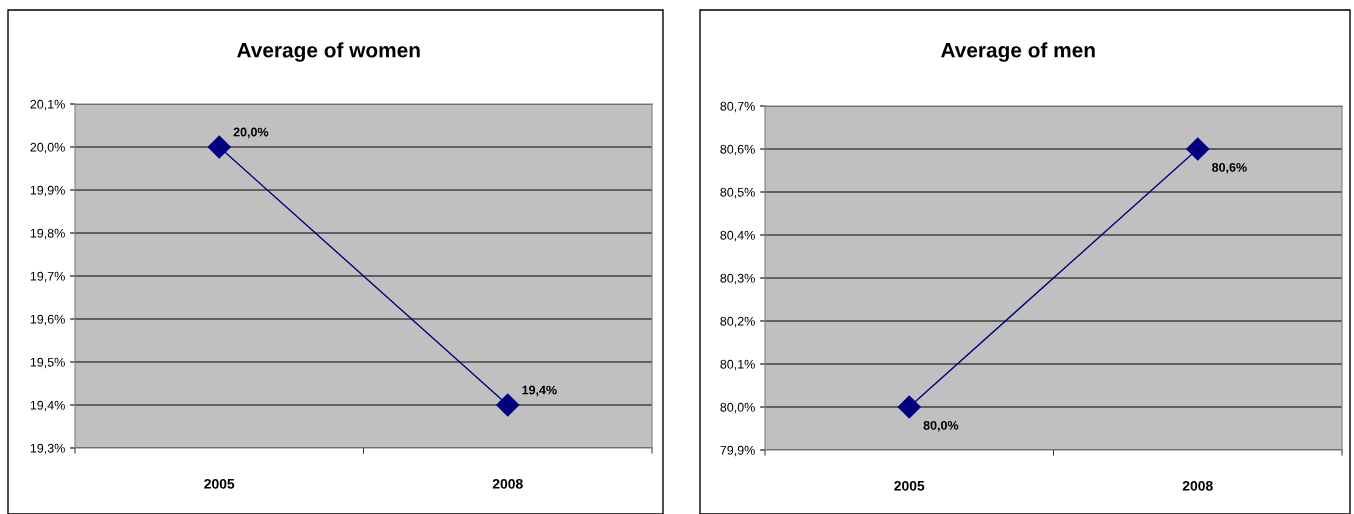 The width and height of the screenshot is (1354, 514). What do you see at coordinates (737, 408) in the screenshot?
I see `y-tick-label: 80,0%` at bounding box center [737, 408].